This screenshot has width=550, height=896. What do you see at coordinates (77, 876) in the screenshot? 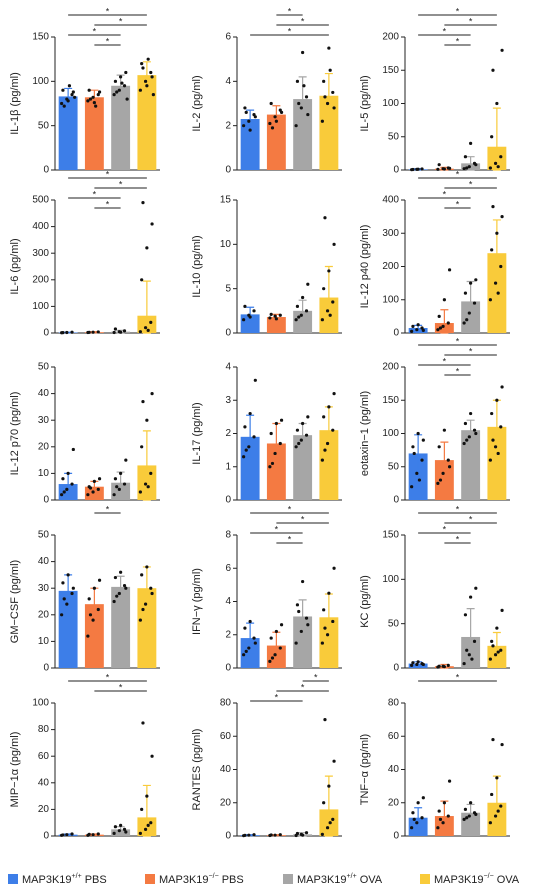
I see `legend-genotype: +/+` at bounding box center [77, 876].